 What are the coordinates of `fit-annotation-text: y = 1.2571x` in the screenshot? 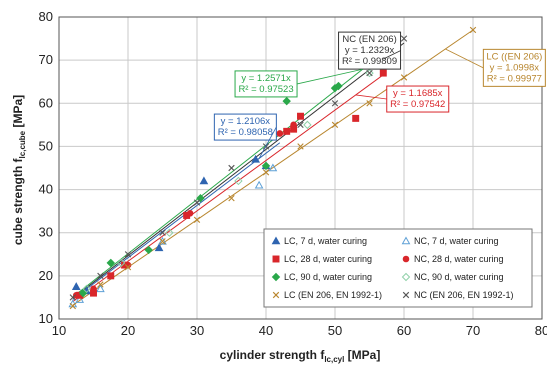 It's located at (266, 78).